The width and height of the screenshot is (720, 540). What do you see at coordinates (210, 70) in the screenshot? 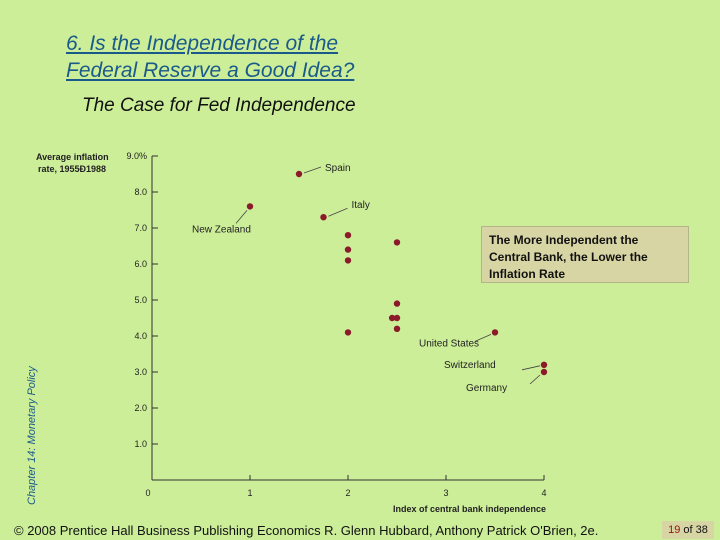
I see `slide-title-line2: Federal Reserve a Good Idea?` at bounding box center [210, 70].